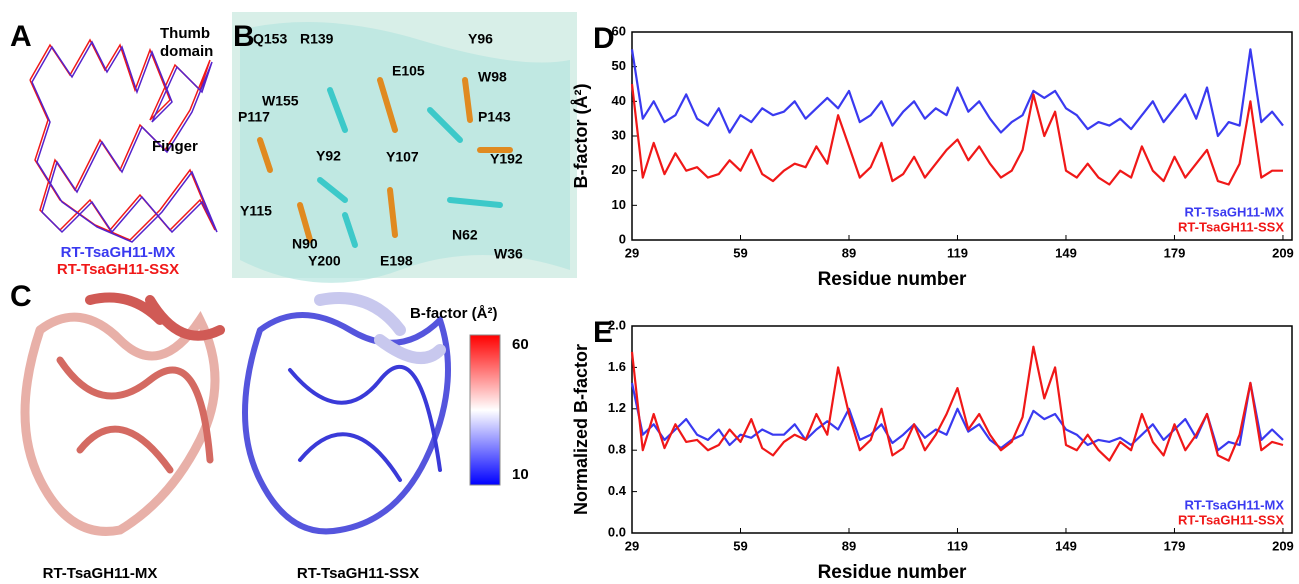 The height and width of the screenshot is (584, 1299). I want to click on residue-label: E105, so click(408, 71).